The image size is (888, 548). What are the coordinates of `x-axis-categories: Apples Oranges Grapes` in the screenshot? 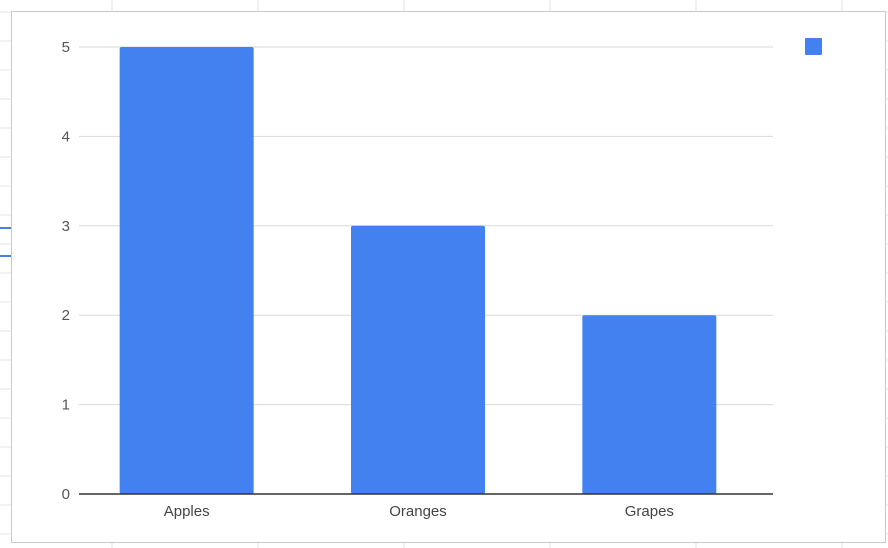 It's located at (419, 511).